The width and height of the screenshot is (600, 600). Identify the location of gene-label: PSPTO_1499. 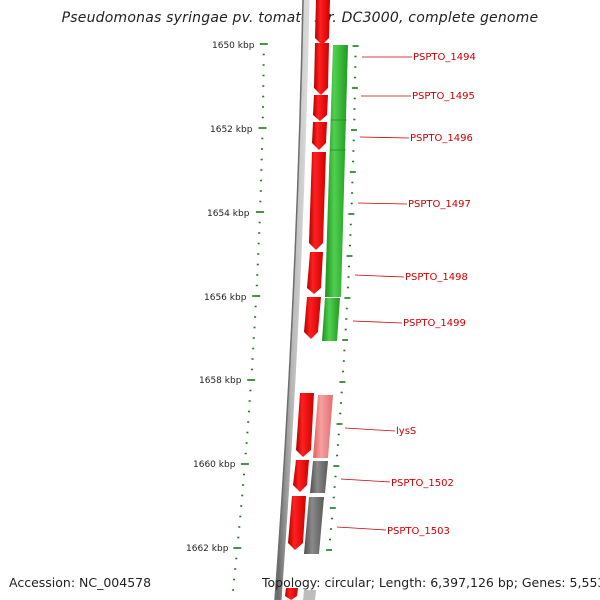
(434, 323).